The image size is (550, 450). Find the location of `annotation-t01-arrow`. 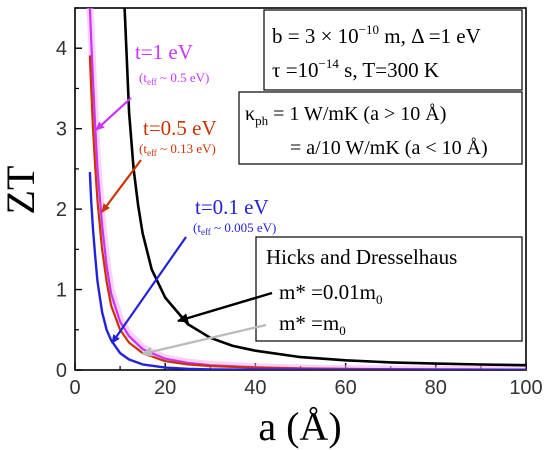

annotation-t01-arrow is located at coordinates (149, 290).